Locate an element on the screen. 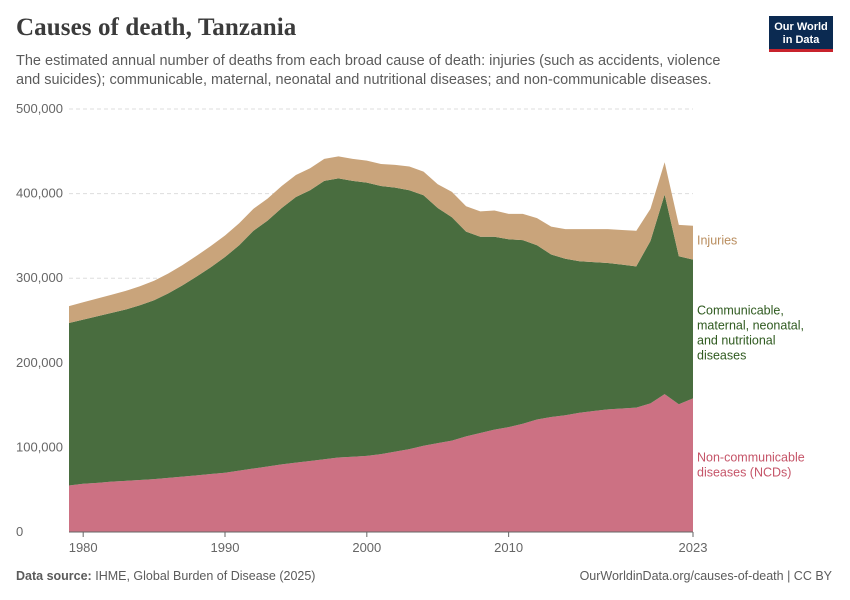  series-label-line: diseases (NCDs) is located at coordinates (744, 473).